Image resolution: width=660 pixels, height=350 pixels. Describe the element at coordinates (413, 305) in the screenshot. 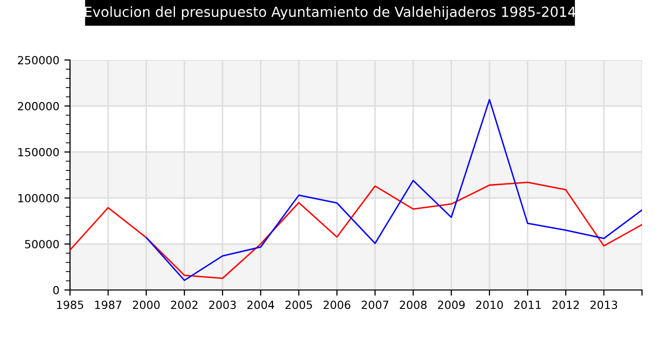

I see `x-tick-label: 2008` at that location.